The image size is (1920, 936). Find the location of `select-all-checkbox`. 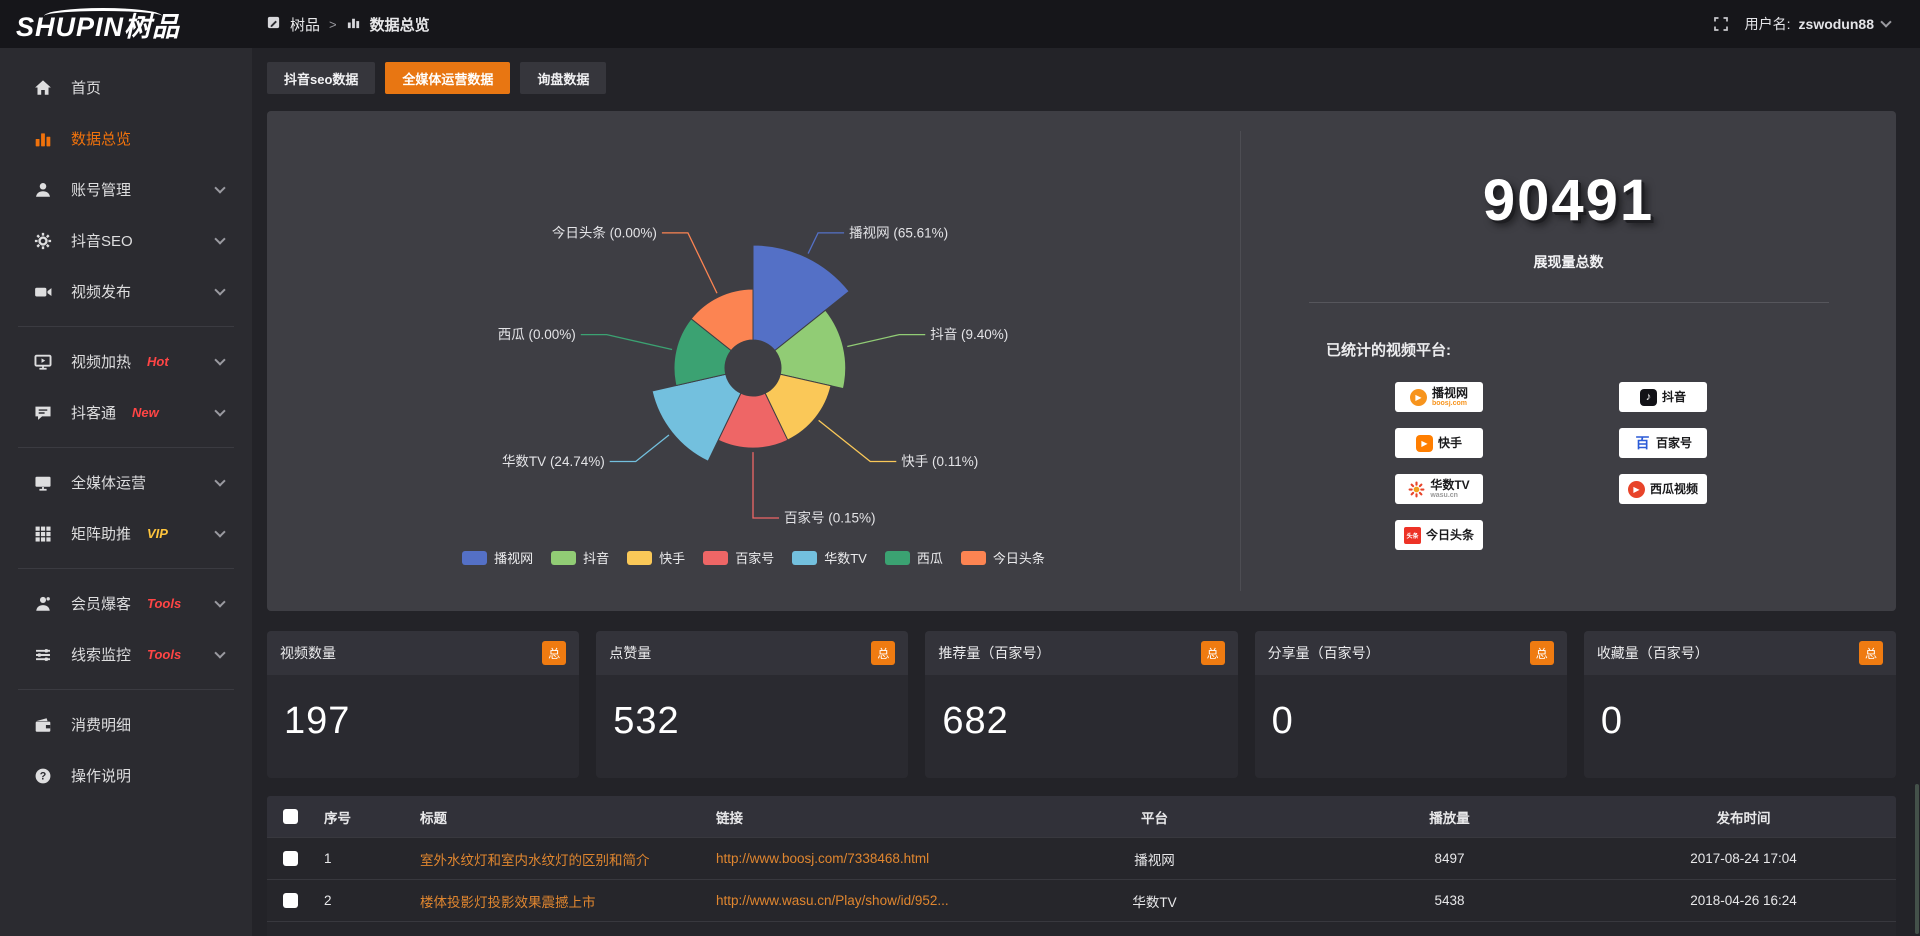

select-all-checkbox is located at coordinates (290, 816).